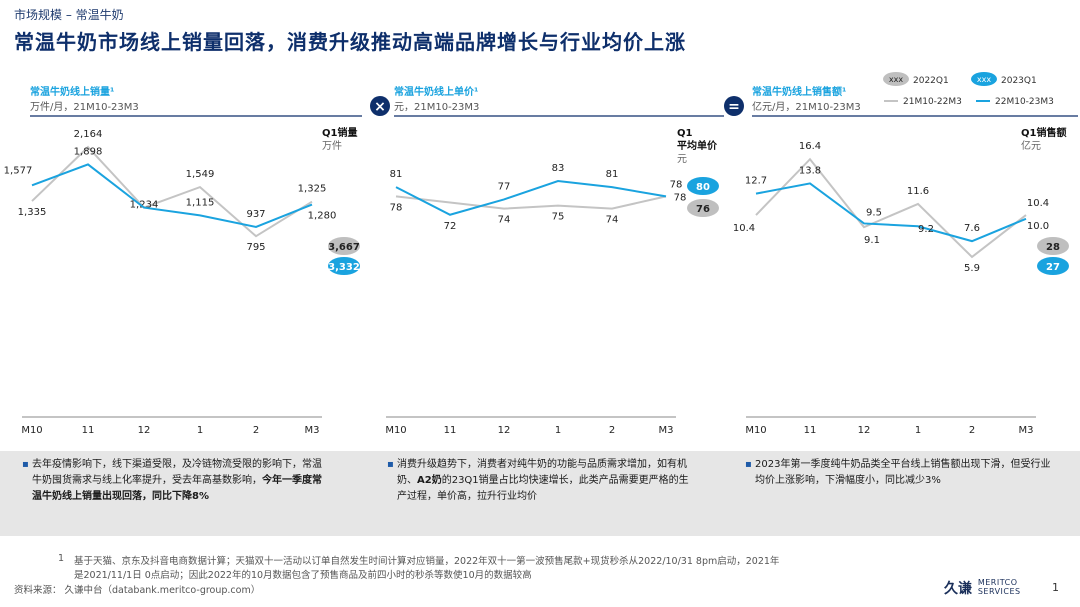  Describe the element at coordinates (200, 174) in the screenshot. I see `data-label: 1,549` at that location.